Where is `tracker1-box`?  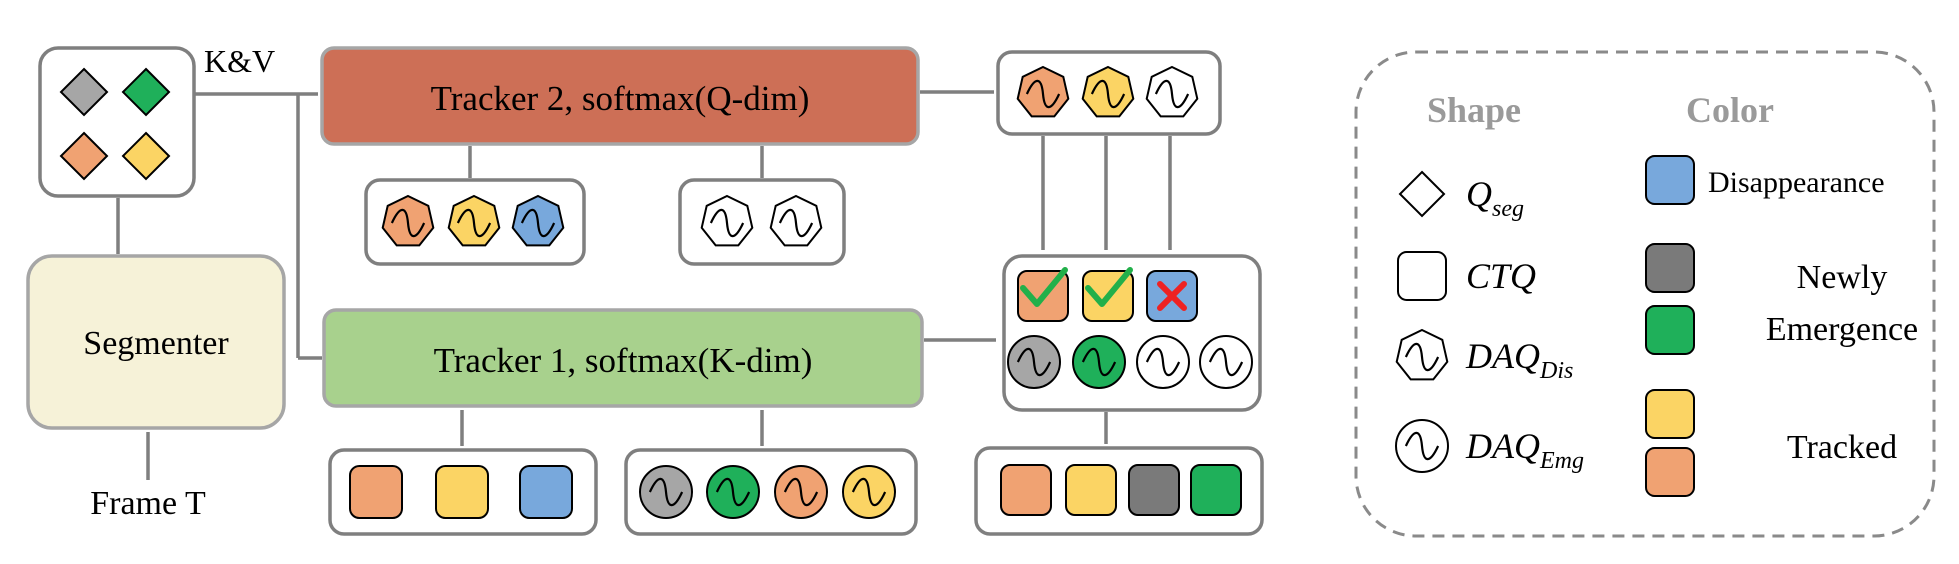
tracker1-box is located at coordinates (623, 358).